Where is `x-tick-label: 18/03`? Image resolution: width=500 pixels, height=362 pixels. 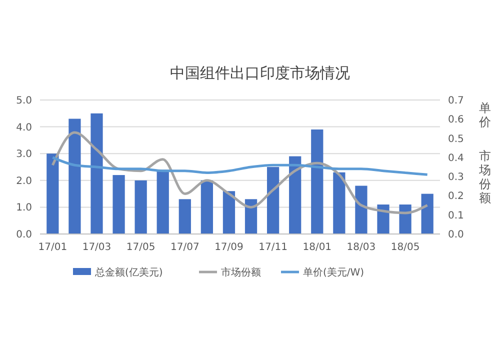
x-tick-label: 18/03 is located at coordinates (361, 247).